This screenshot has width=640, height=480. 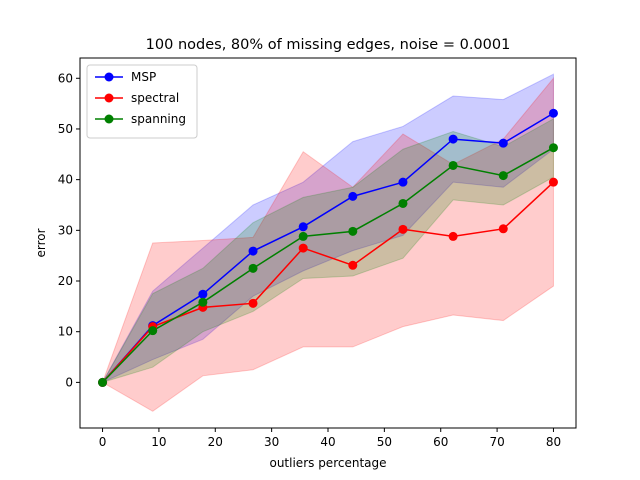 I want to click on legend-label-spanning: spanning, so click(x=158, y=119).